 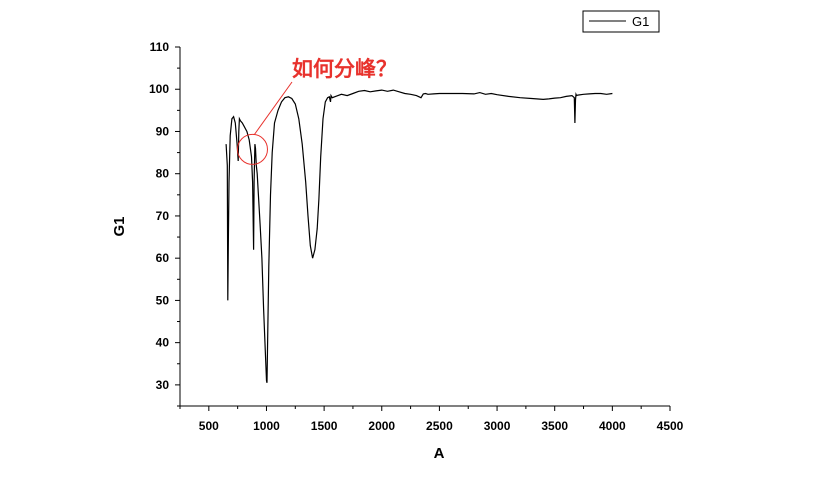 I want to click on x-tick-label: 1500, so click(x=324, y=426).